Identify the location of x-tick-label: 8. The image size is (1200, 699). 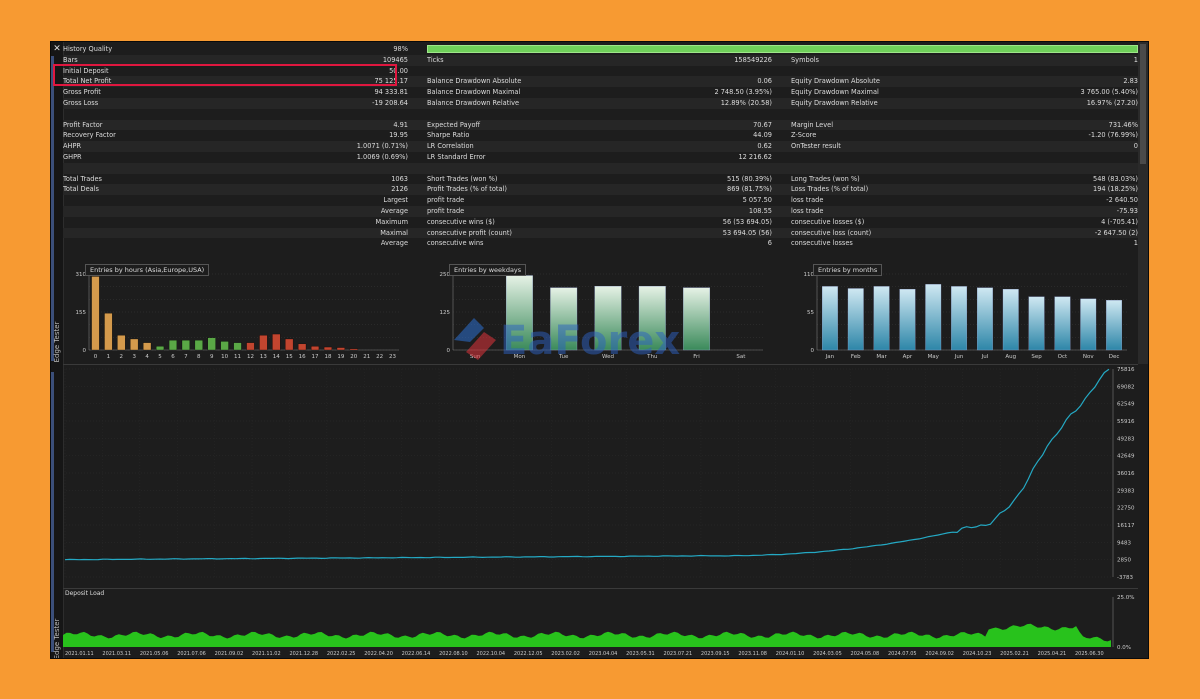
(199, 357).